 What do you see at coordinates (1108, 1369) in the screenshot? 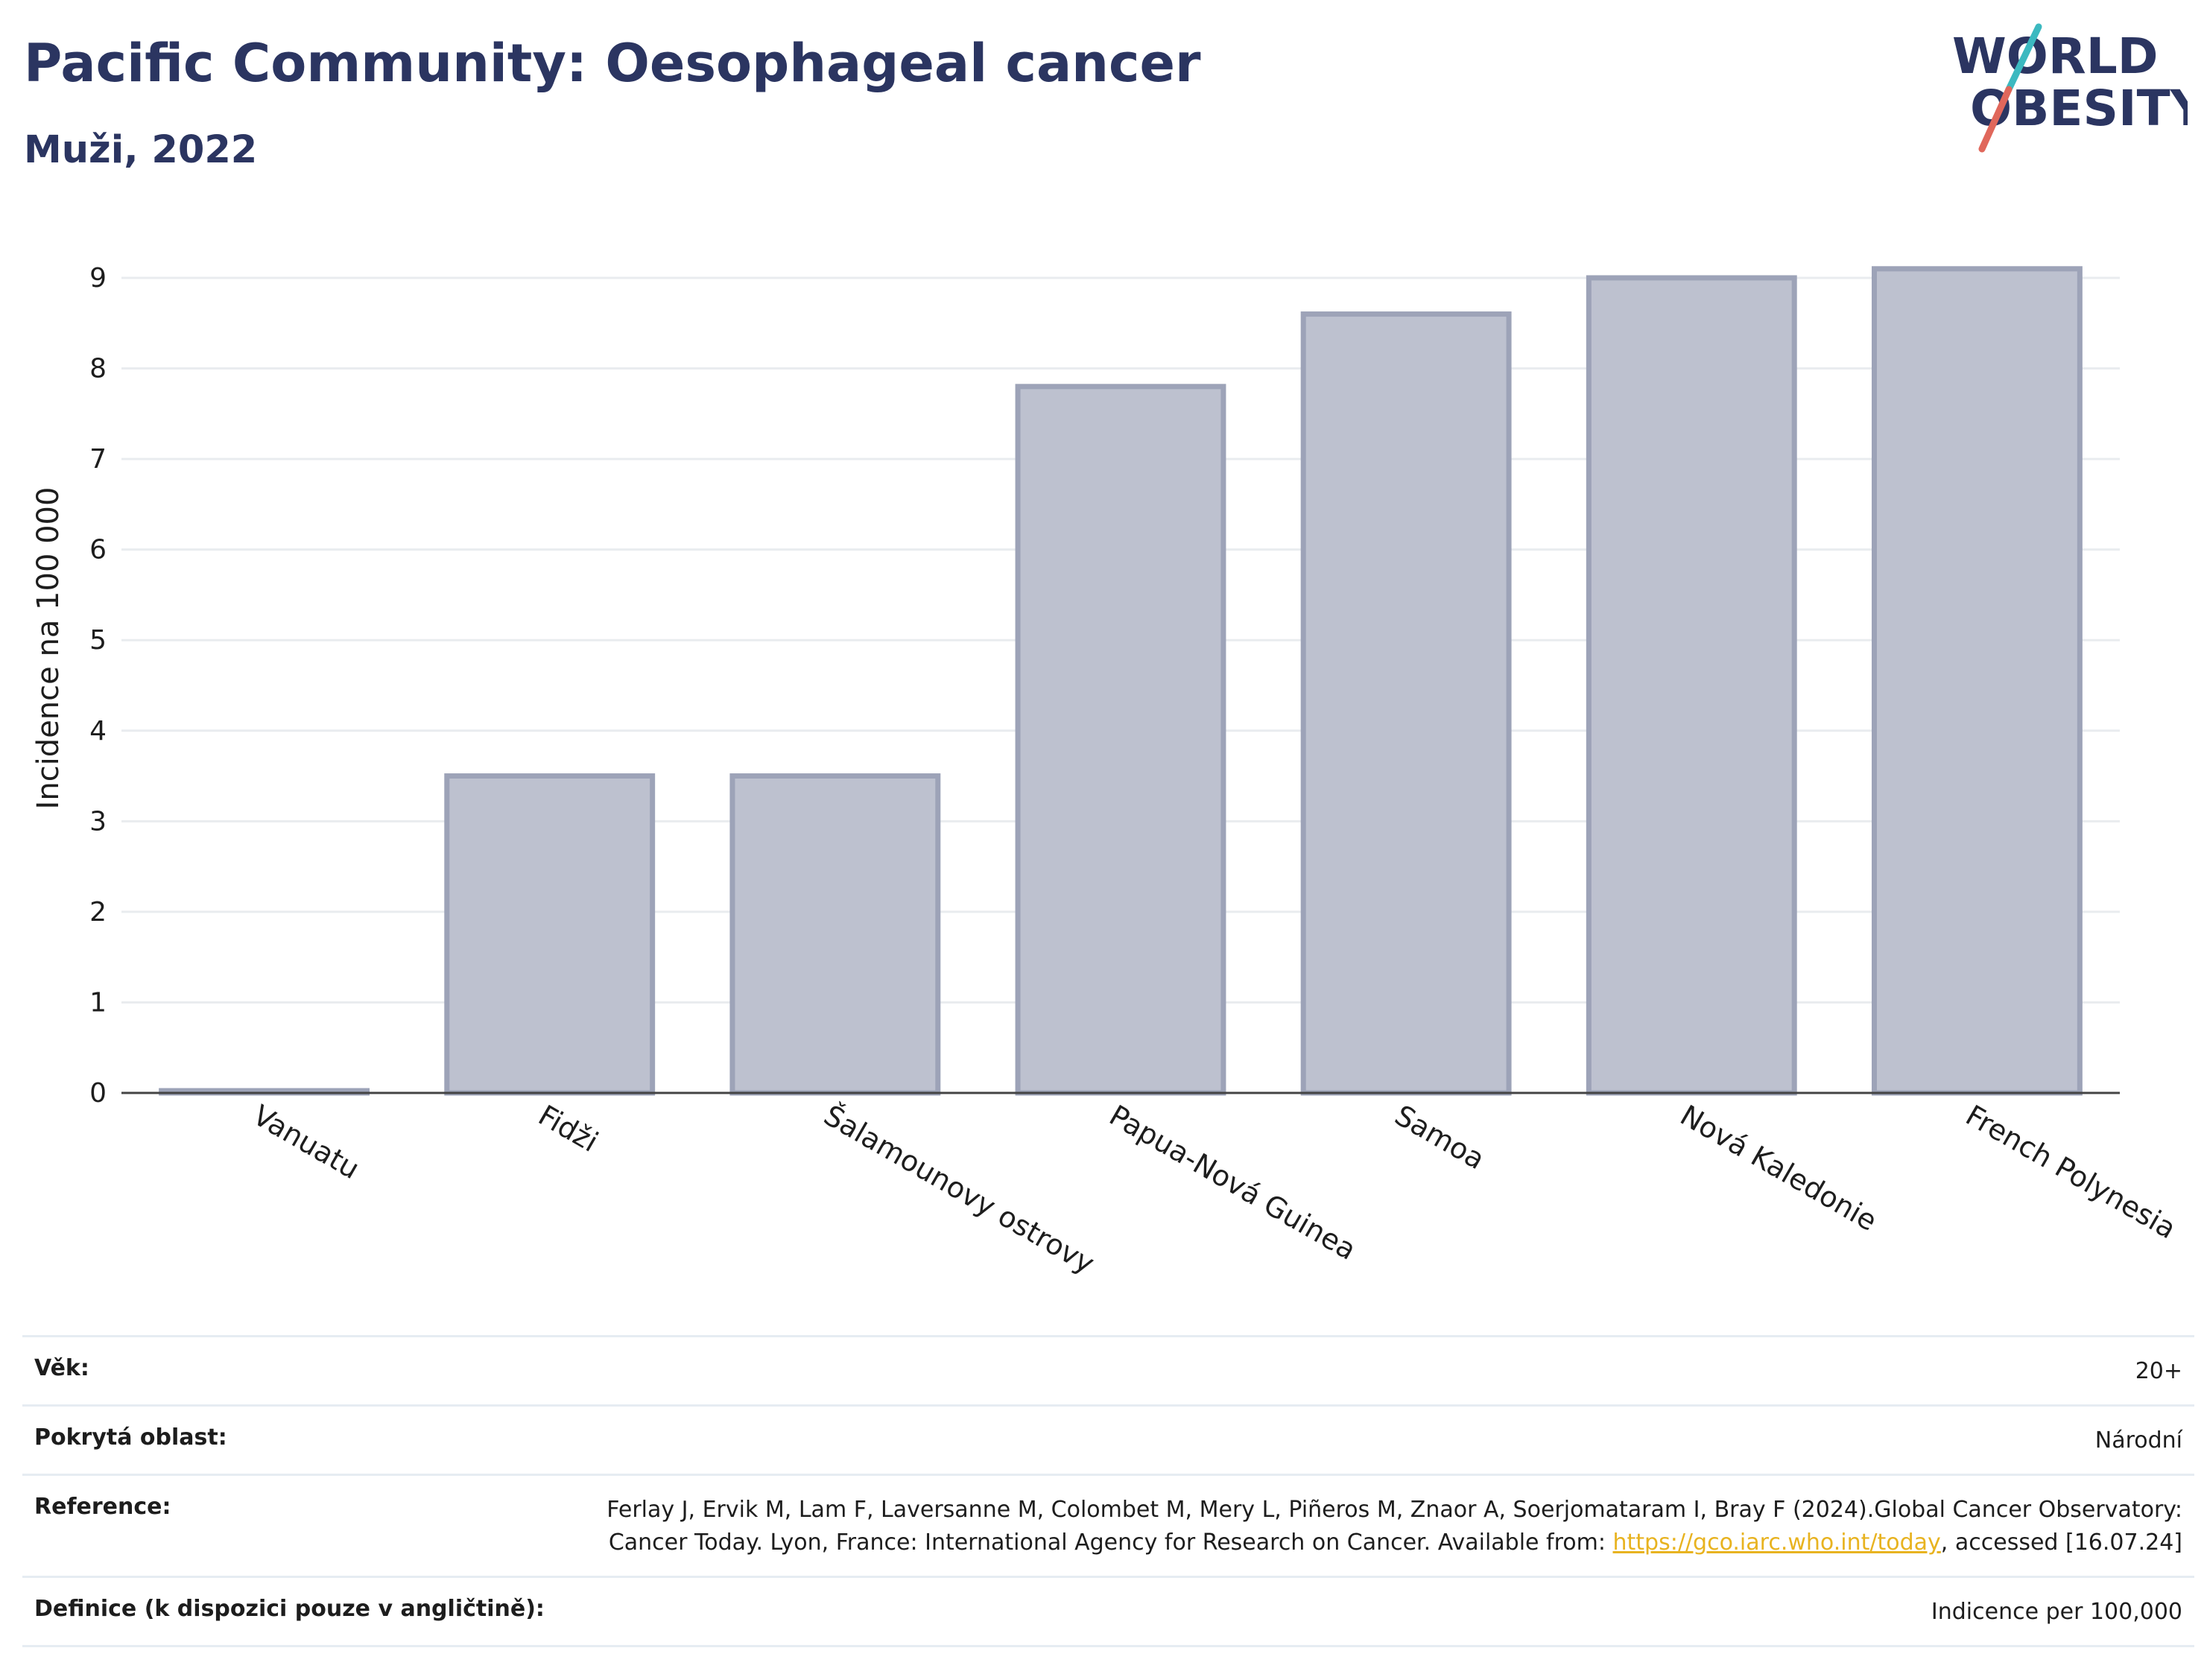
I see `info-row-age: Věk: 20+` at bounding box center [1108, 1369].